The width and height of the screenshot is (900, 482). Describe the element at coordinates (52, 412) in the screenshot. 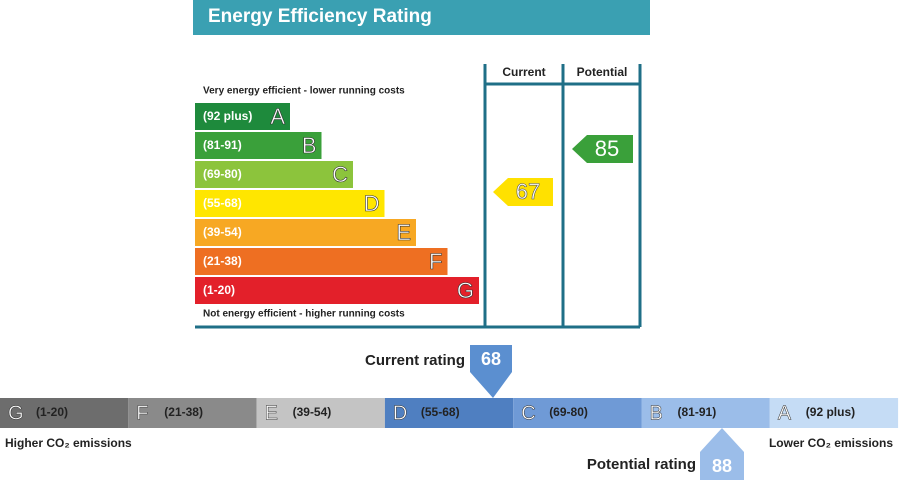

I see `scale-range: (1-20)` at that location.